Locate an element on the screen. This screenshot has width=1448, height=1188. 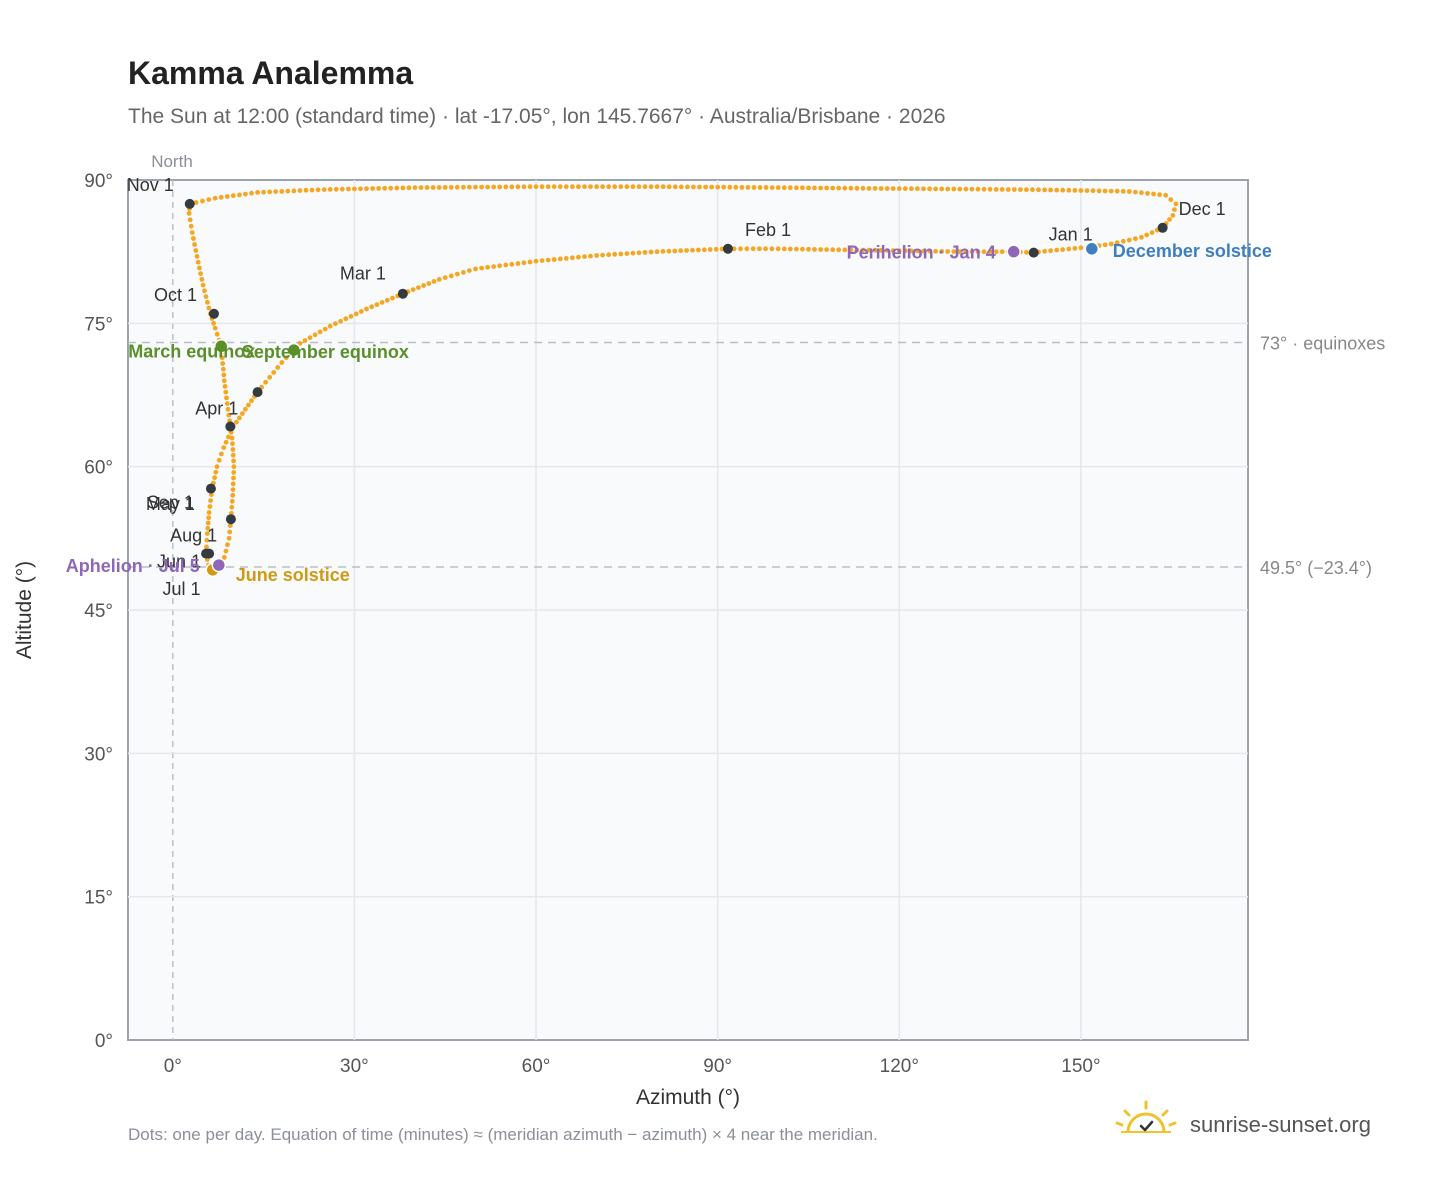
event-marker is located at coordinates (294, 350).